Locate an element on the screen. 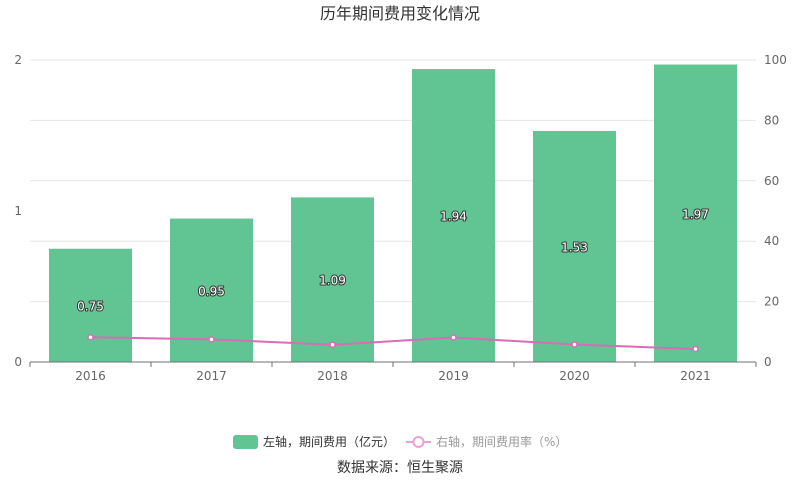 This screenshot has height=501, width=800. bar-data-label: 0.75 is located at coordinates (90, 306).